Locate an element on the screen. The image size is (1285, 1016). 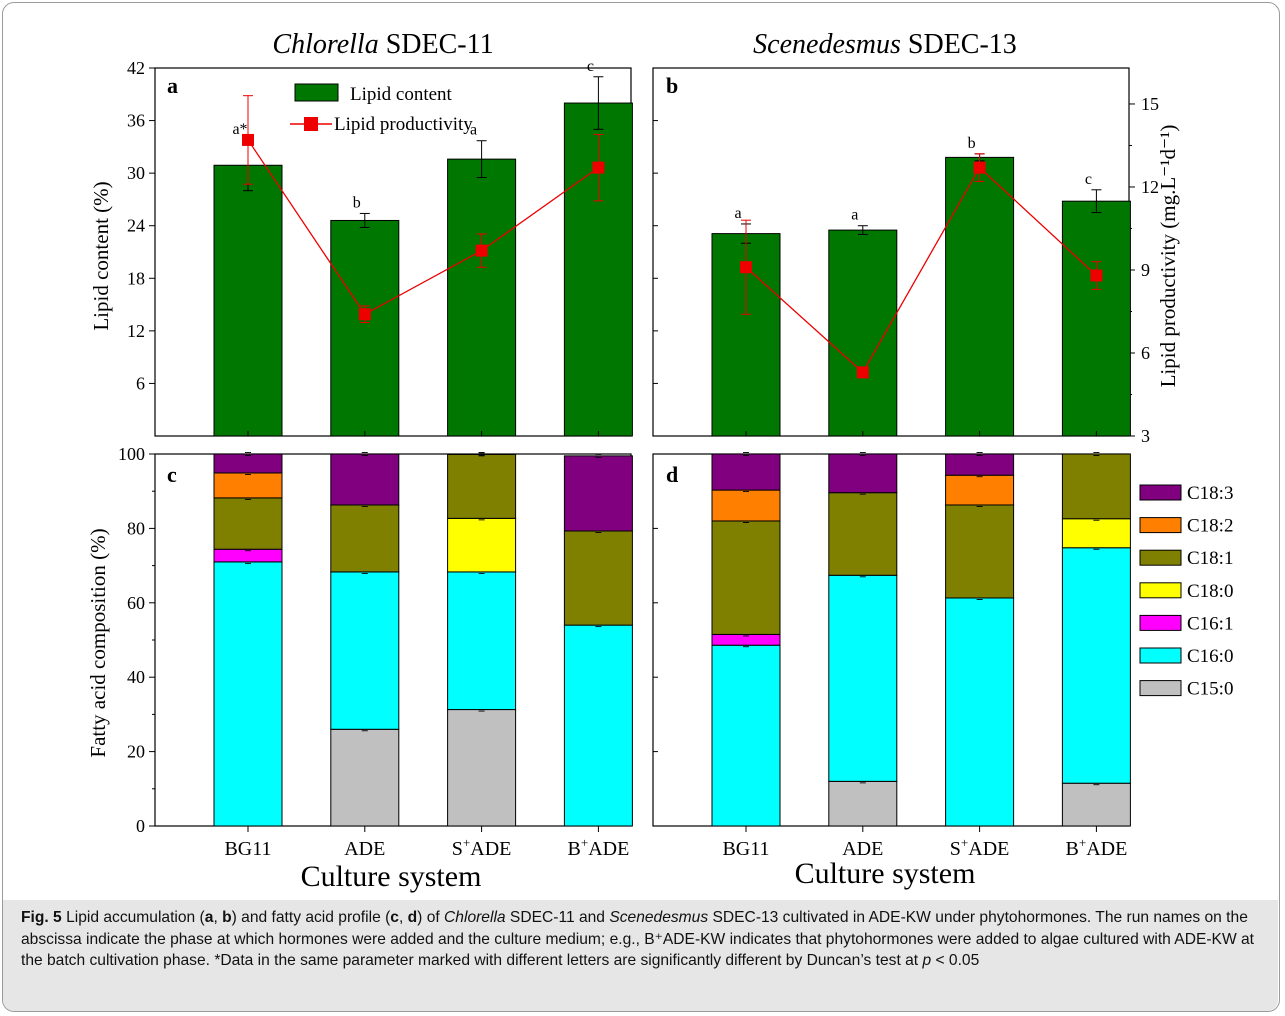
ytick-label-a-36: 36 is located at coordinates (136, 121).